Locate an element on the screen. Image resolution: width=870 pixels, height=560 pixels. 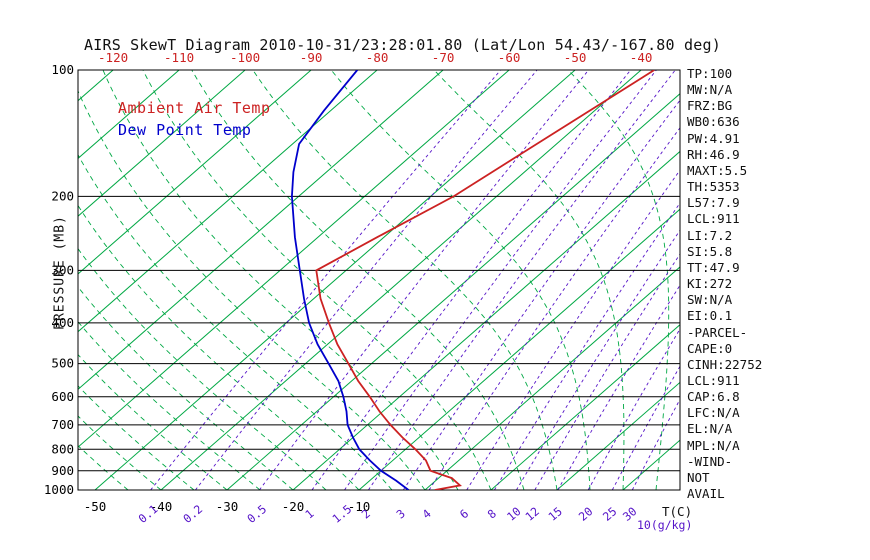
mixing-ratio-tick: 10 is located at coordinates (514, 514).